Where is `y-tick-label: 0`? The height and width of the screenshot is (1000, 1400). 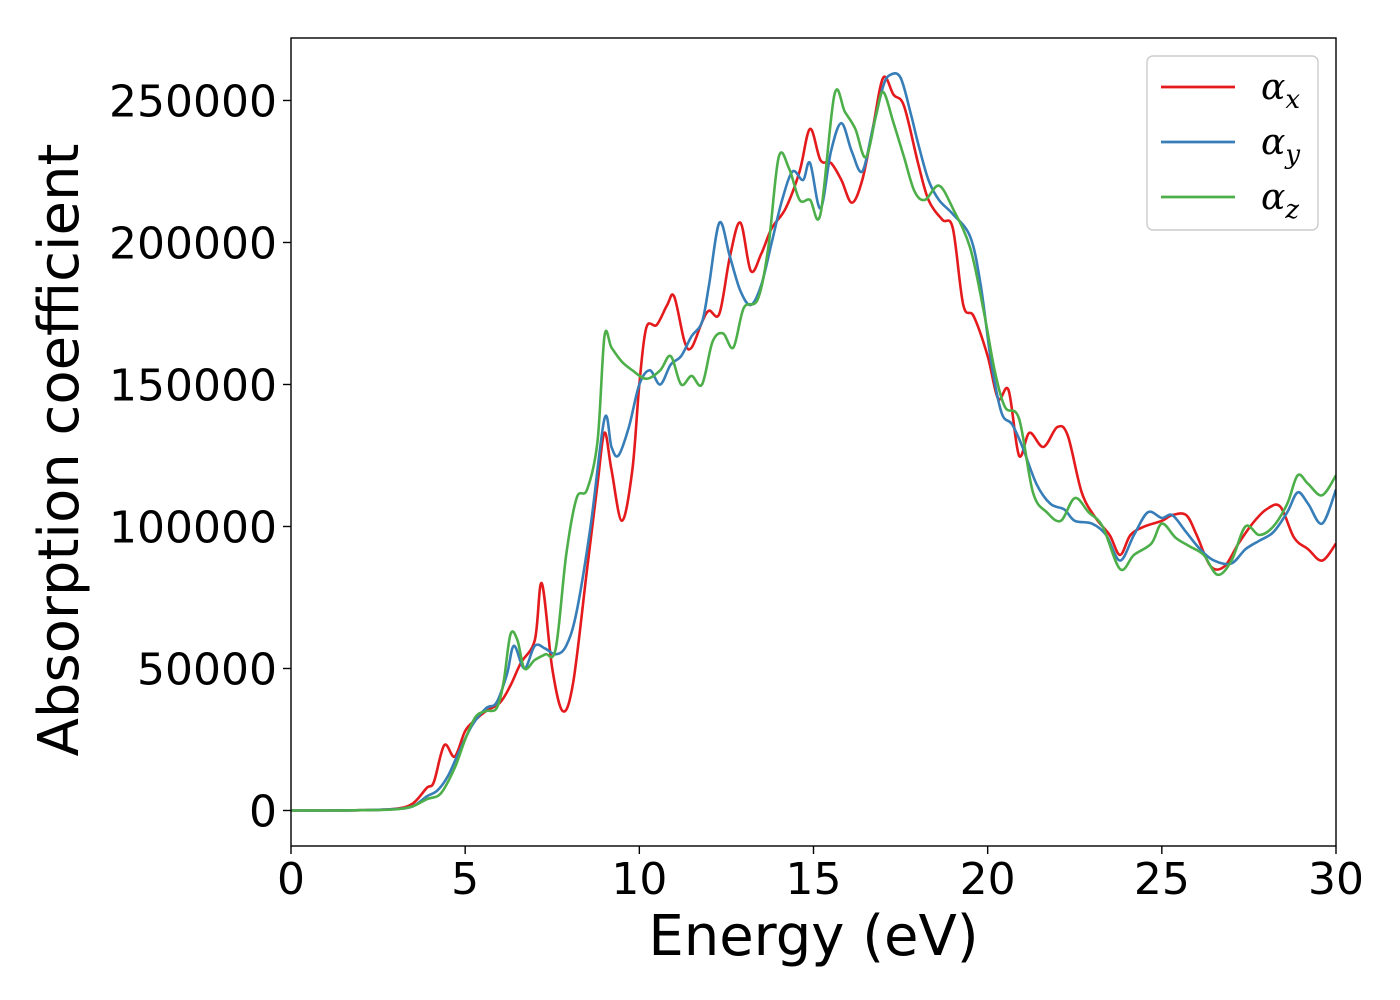 y-tick-label: 0 is located at coordinates (263, 811).